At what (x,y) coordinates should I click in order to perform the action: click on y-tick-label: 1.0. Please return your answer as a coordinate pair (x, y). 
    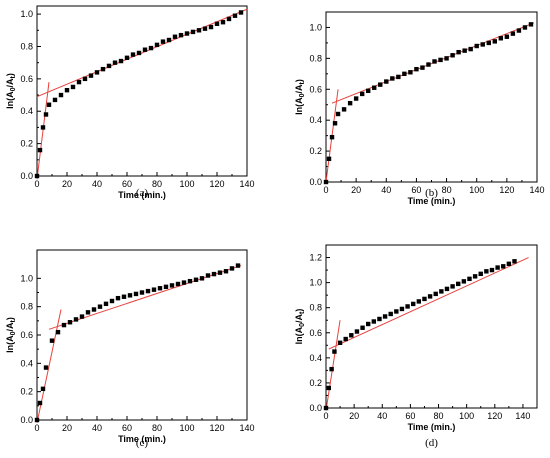
    Looking at the image, I should click on (26, 278).